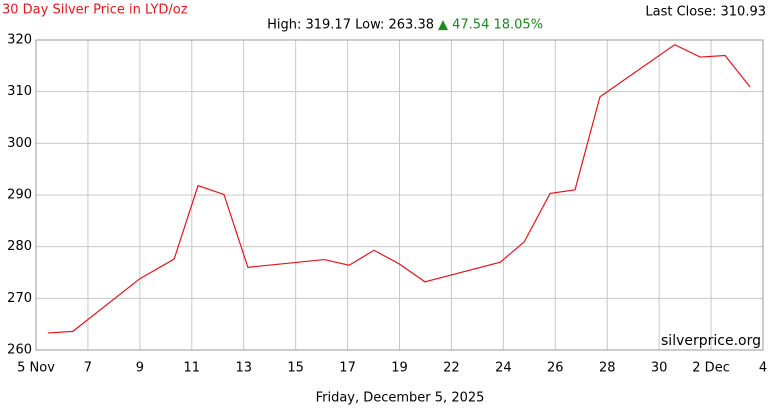  Describe the element at coordinates (711, 341) in the screenshot. I see `watermark: silverprice.org` at that location.